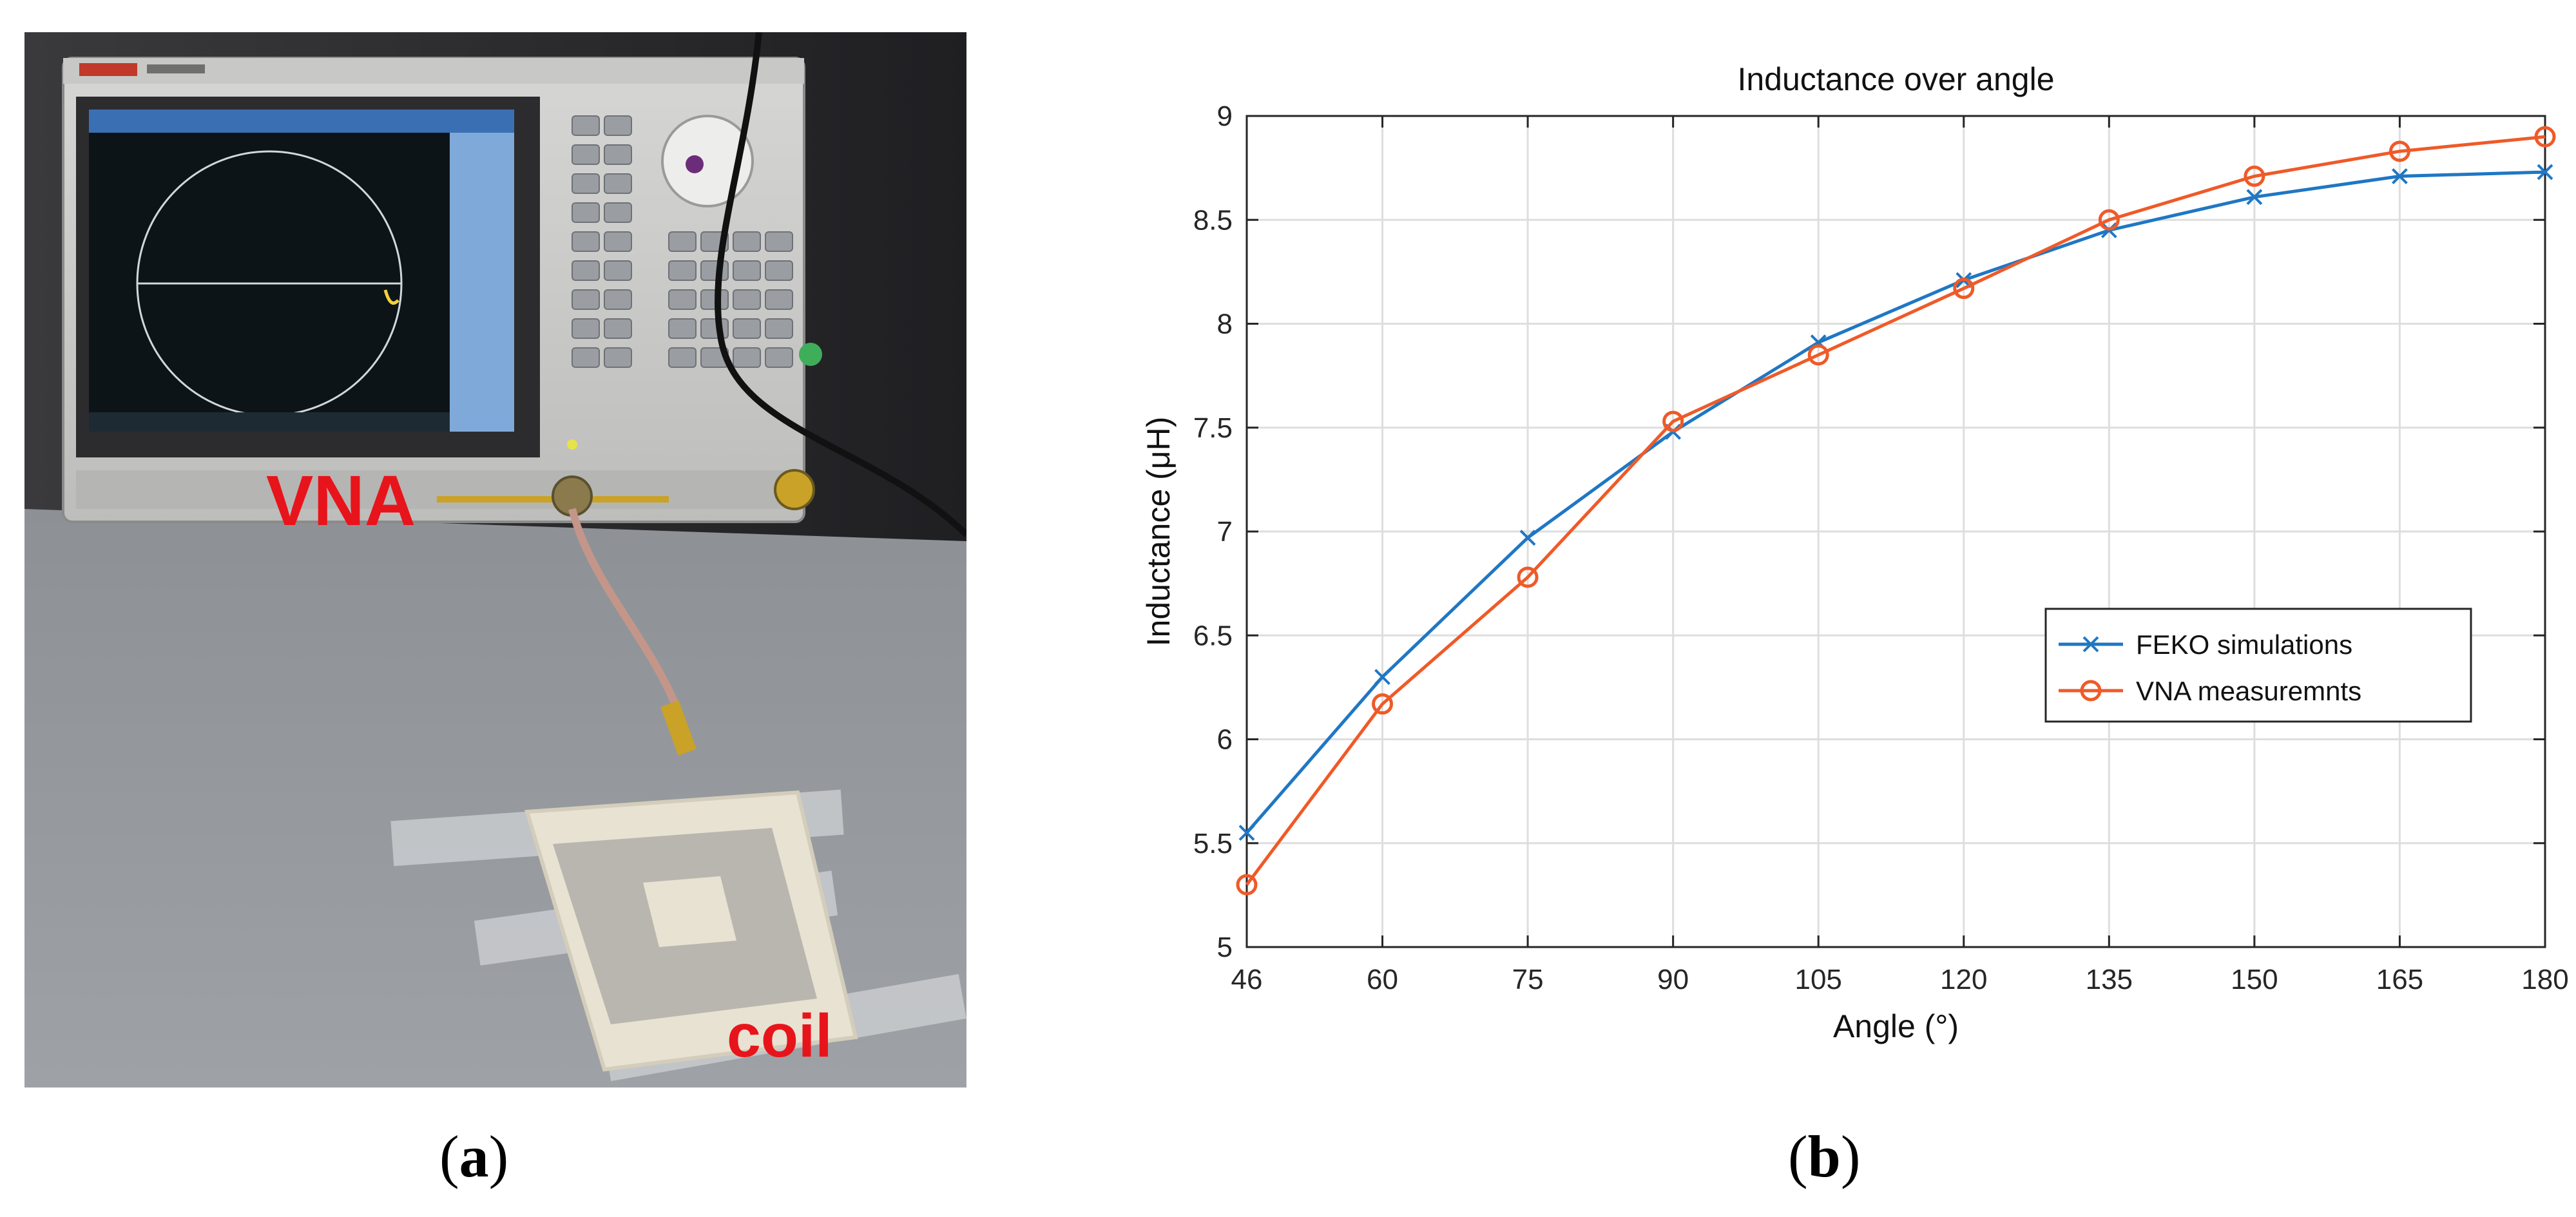 The width and height of the screenshot is (2576, 1217). I want to click on y-tick-label: 8.5, so click(1213, 220).